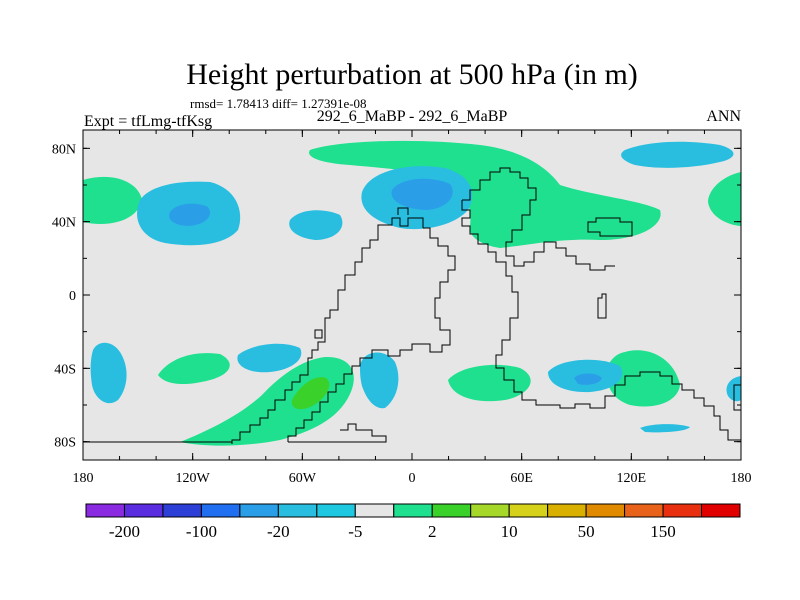  I want to click on contour-negative-south-pacific, so click(108, 373).